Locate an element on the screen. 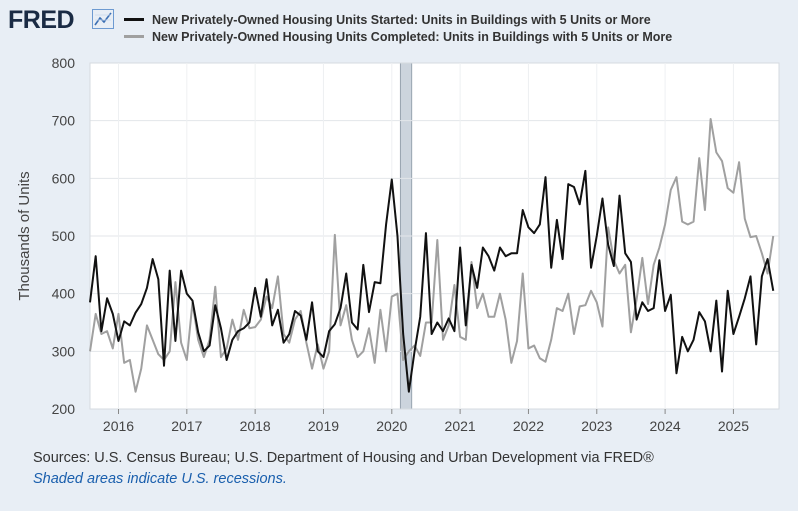 This screenshot has width=798, height=511. y-tick-label: 300 is located at coordinates (64, 351).